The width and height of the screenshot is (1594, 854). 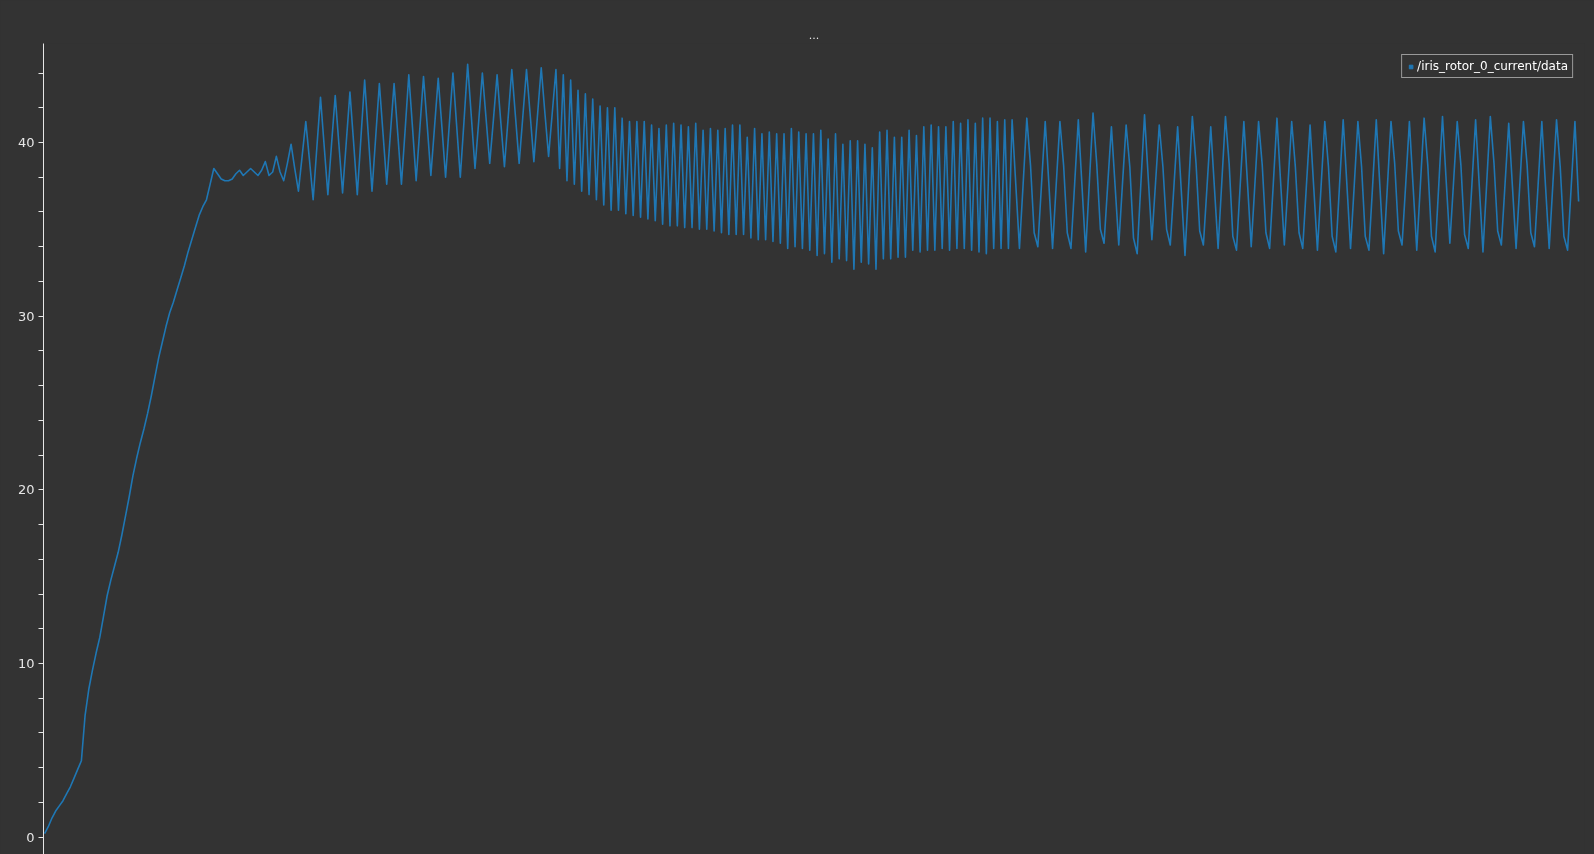 What do you see at coordinates (26, 142) in the screenshot?
I see `y-tick-label: 40` at bounding box center [26, 142].